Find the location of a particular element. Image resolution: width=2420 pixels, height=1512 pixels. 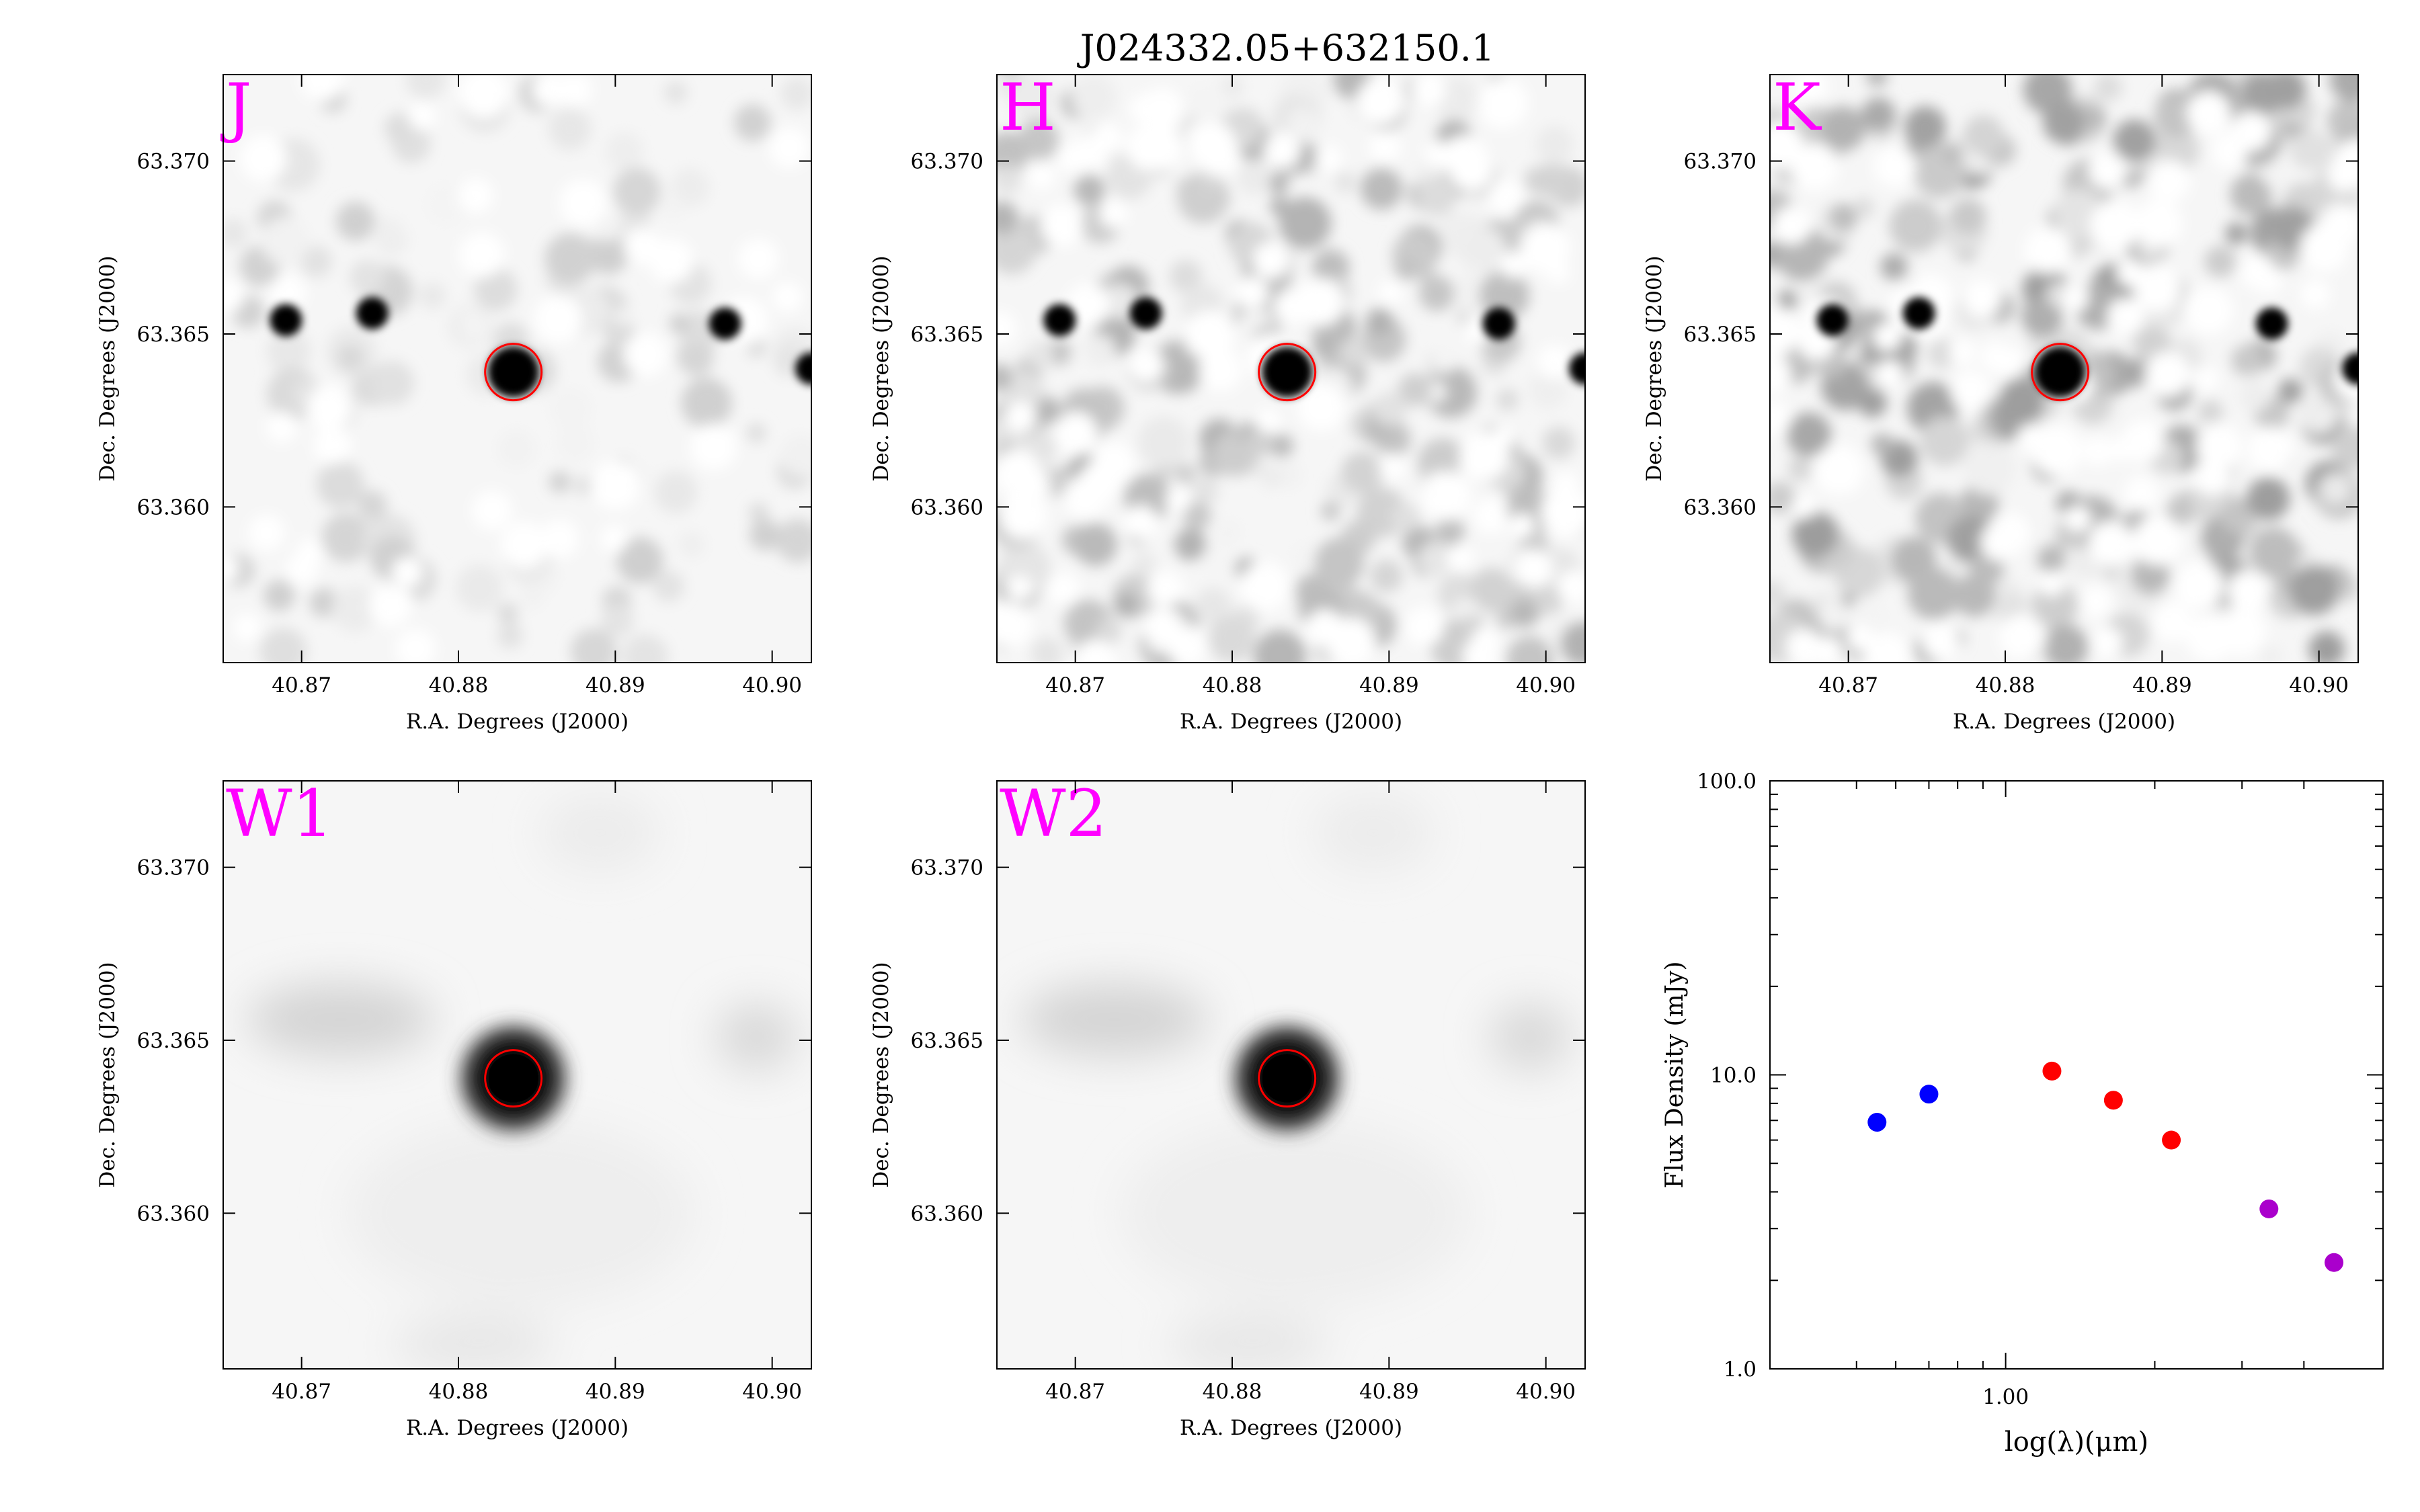

image-j is located at coordinates (517, 369).